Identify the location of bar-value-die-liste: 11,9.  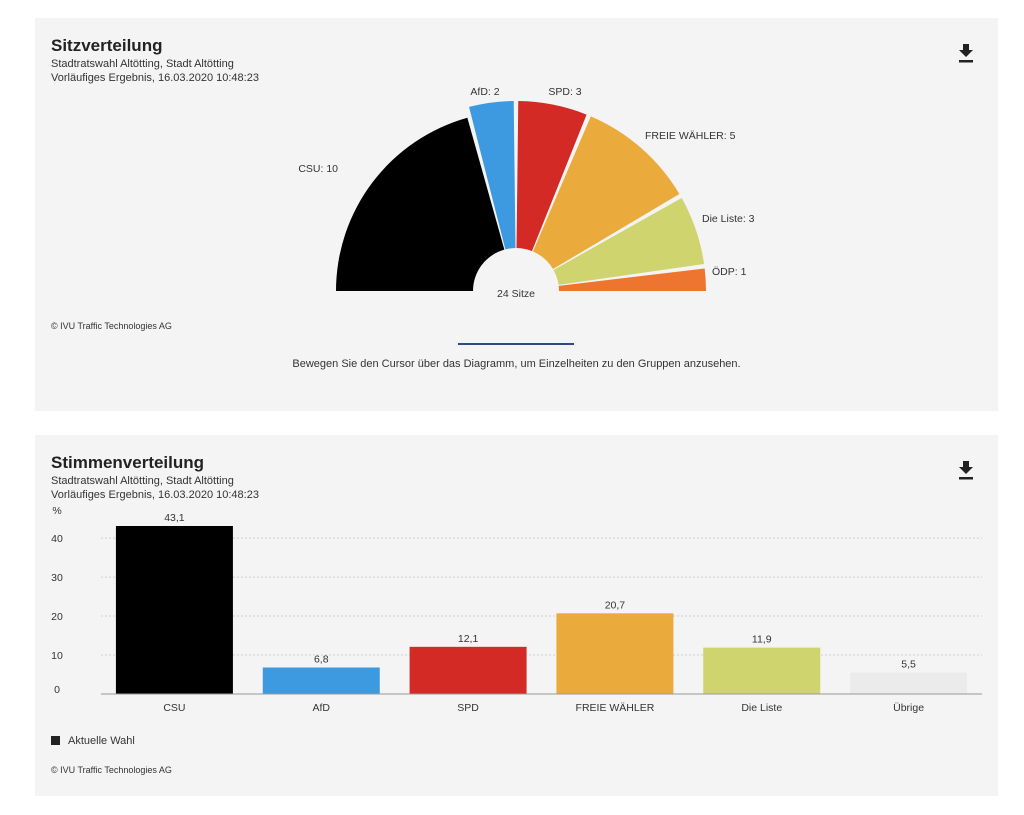
(762, 640).